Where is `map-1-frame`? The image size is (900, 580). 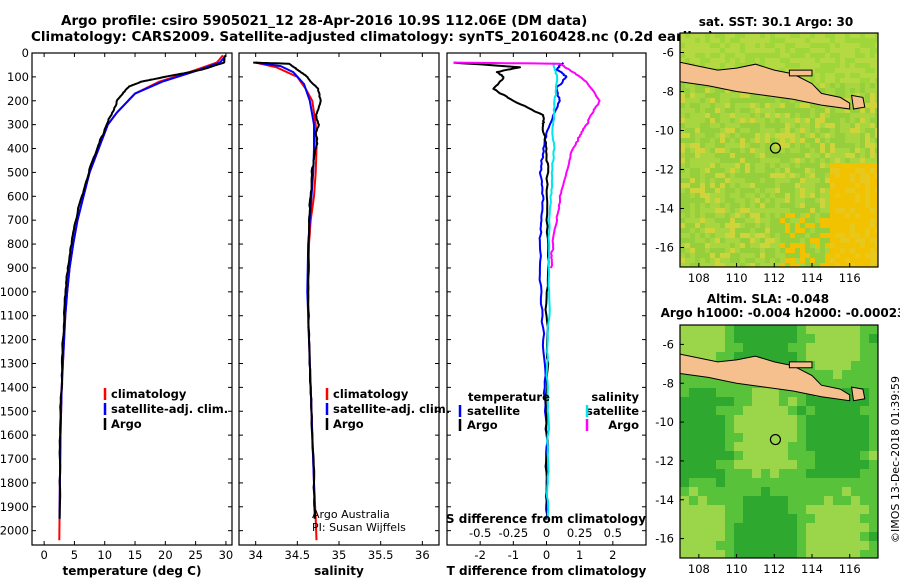
map-1-frame is located at coordinates (779, 441).